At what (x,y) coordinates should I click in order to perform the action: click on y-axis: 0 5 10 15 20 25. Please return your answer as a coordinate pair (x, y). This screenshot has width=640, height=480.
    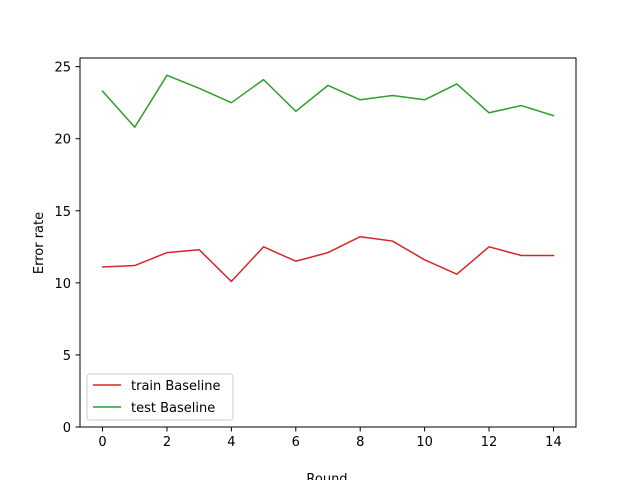
    Looking at the image, I should click on (67, 248).